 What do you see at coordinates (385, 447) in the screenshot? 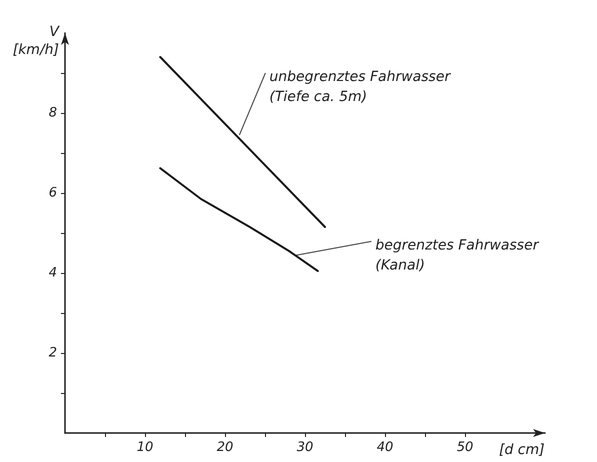
I see `x-tick-label: 40` at bounding box center [385, 447].